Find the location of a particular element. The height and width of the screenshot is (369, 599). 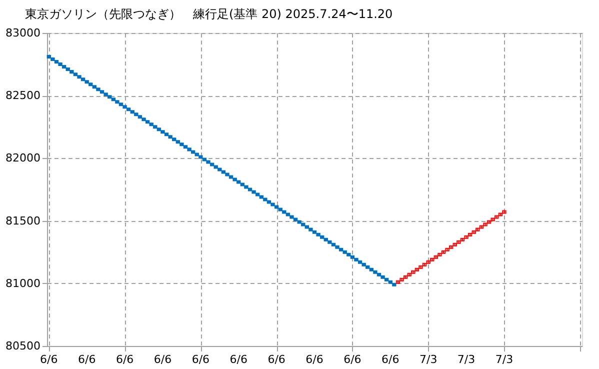

chart-title: 東京ガソリン（先限つなぎ） 練行足(基準 20) 2025.7.24〜11.20 is located at coordinates (209, 14).